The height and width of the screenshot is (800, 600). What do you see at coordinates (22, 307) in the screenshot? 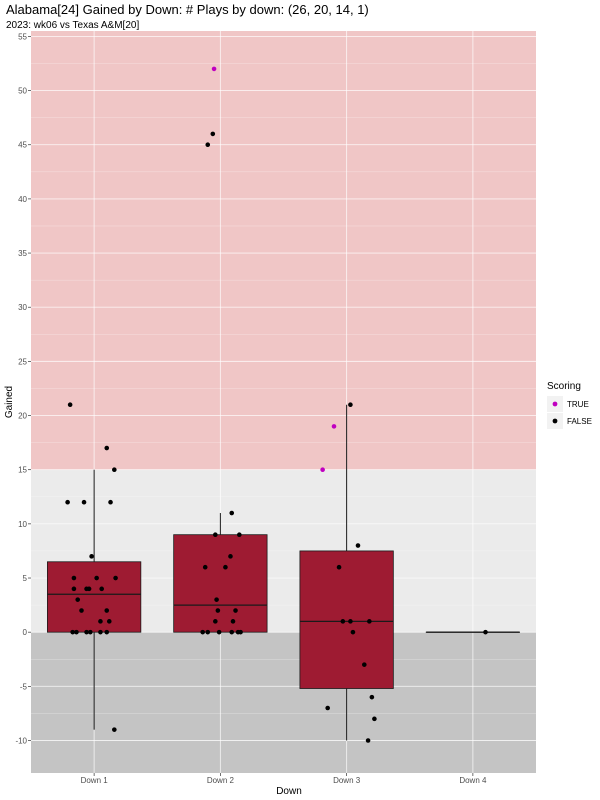
I see `y-tick-label: 30` at bounding box center [22, 307].